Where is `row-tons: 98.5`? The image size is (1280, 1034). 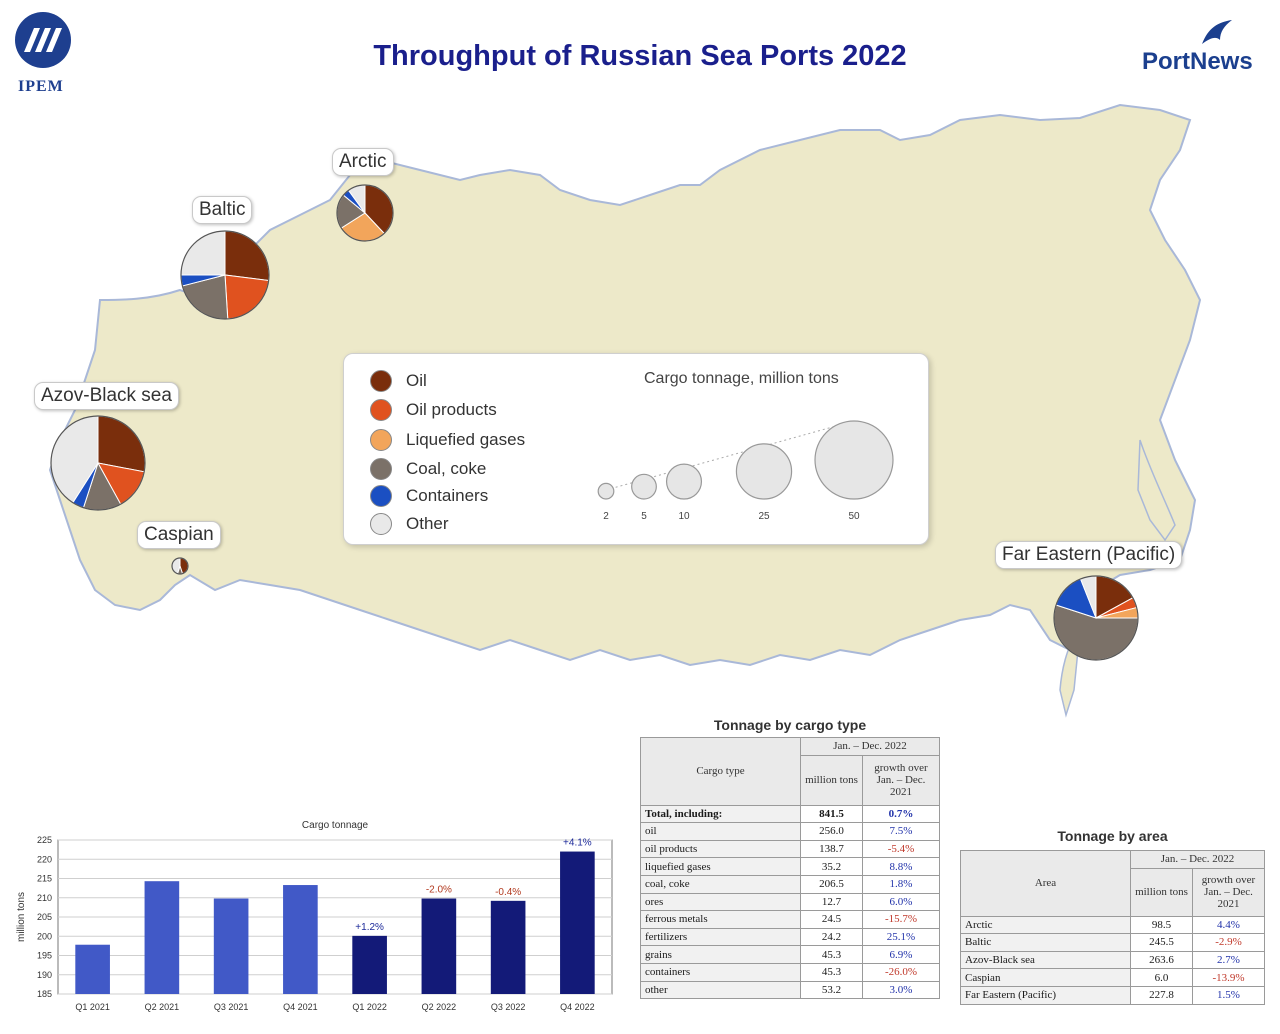
row-tons: 98.5 is located at coordinates (1161, 925).